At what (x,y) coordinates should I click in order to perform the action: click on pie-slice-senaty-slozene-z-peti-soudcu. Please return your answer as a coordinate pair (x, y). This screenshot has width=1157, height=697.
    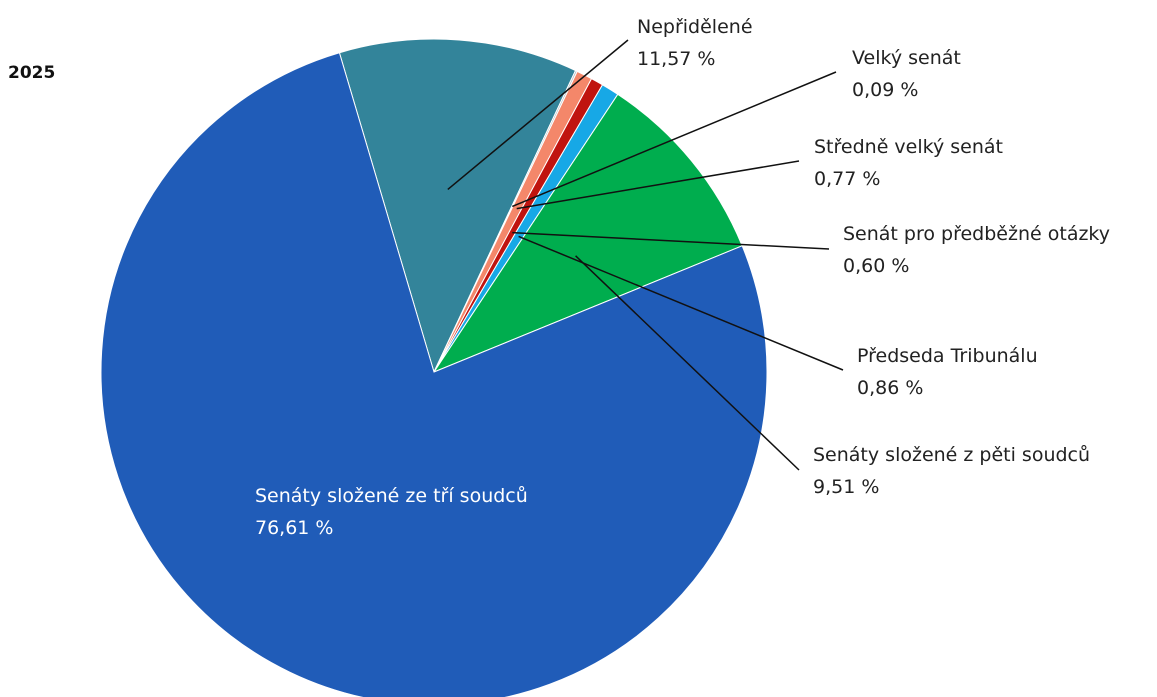
    Looking at the image, I should click on (587, 233).